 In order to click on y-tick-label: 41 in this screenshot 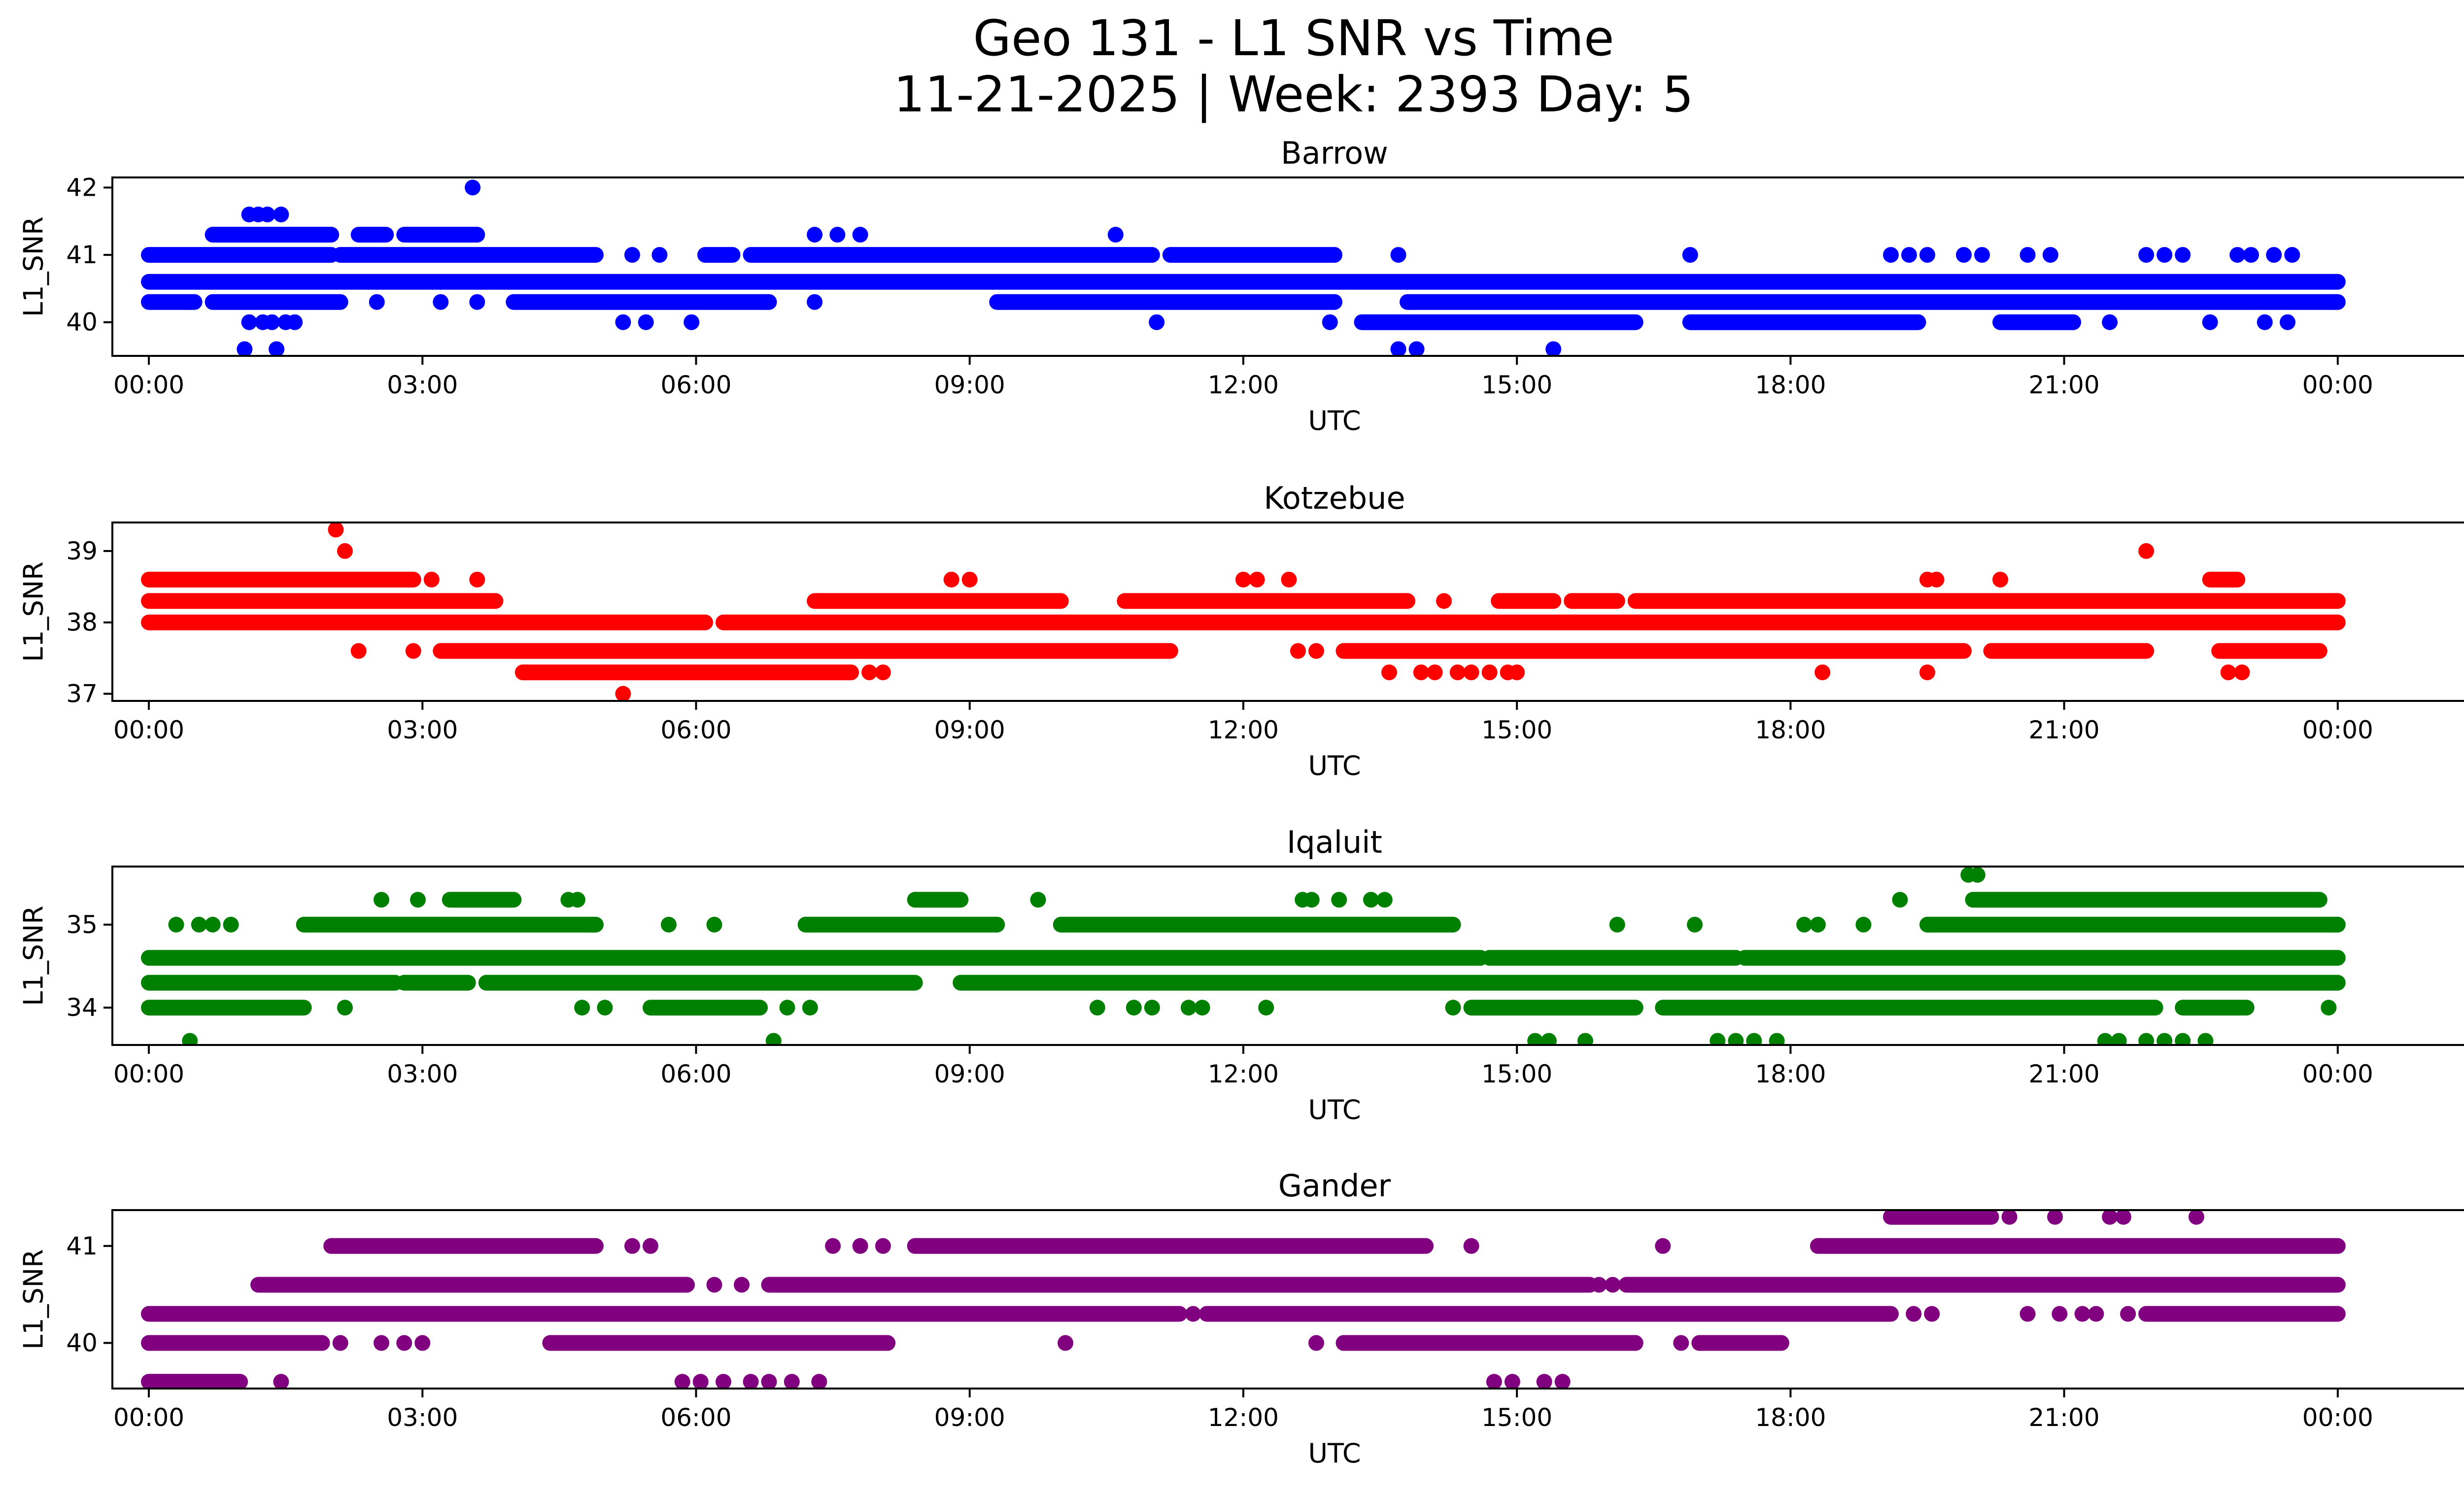, I will do `click(82, 255)`.